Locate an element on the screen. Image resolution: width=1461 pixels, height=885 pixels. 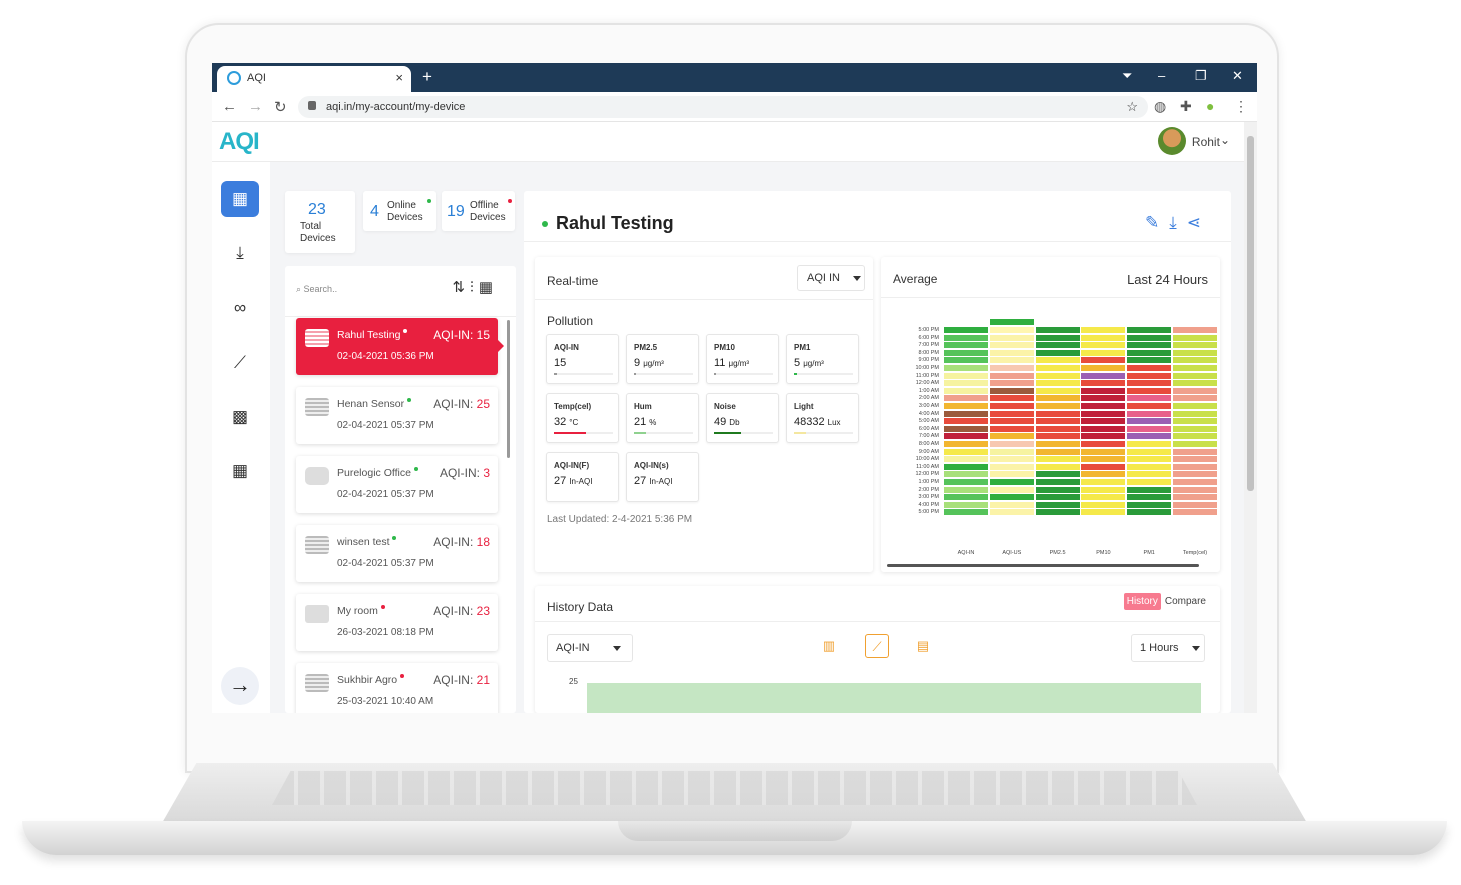
aqi-logo: AQI is located at coordinates (239, 142).